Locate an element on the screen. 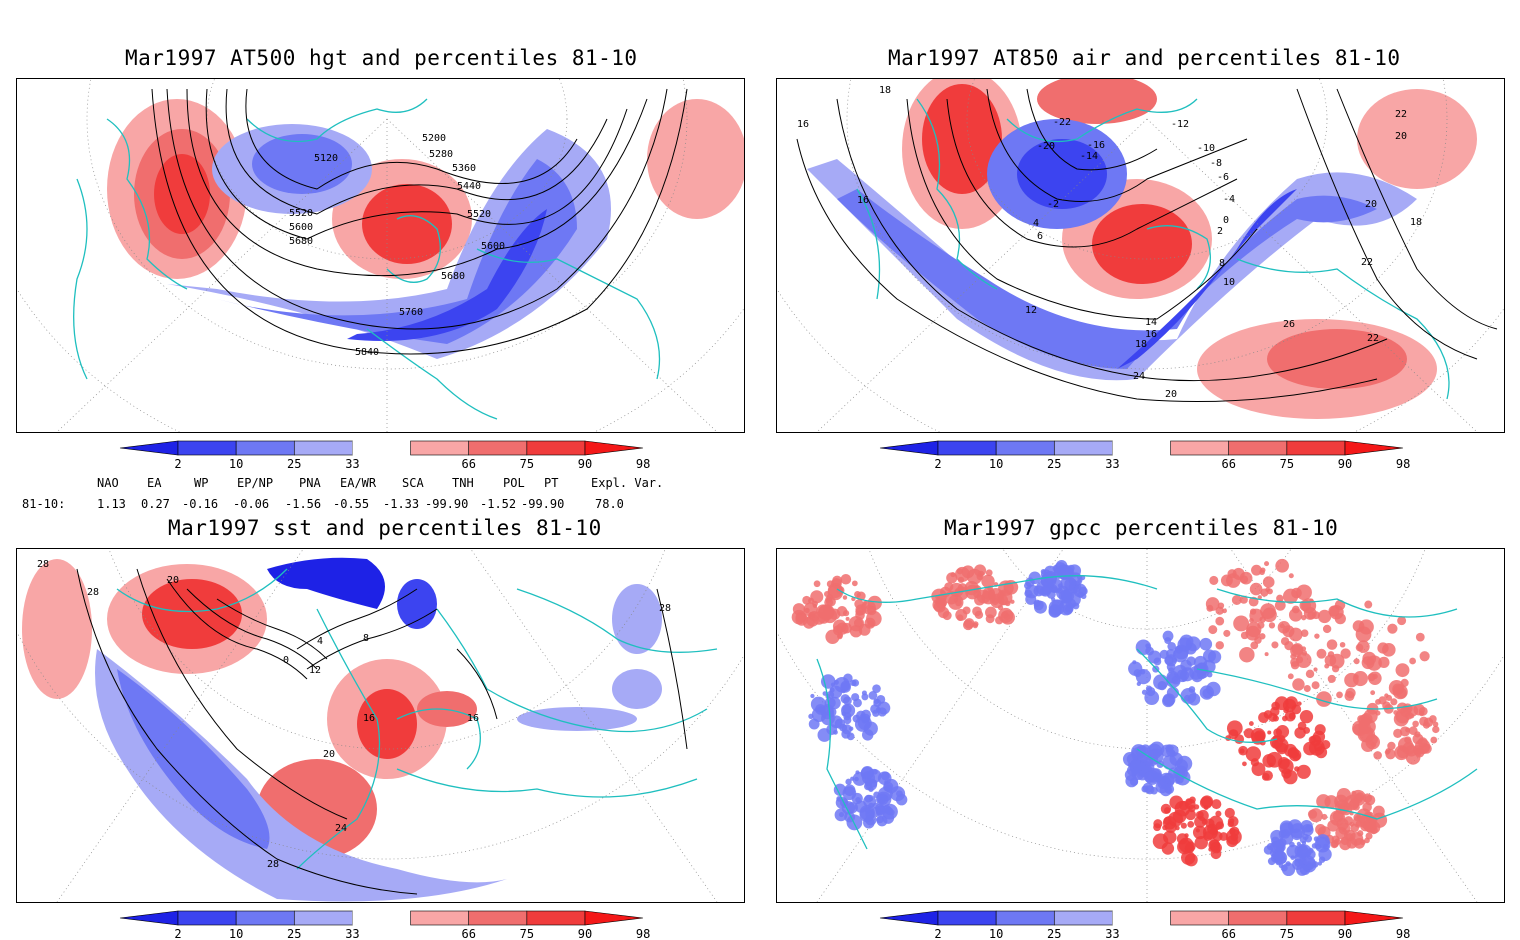 This screenshot has width=1520, height=940. colorbar-tick-label: 66 is located at coordinates (468, 463).